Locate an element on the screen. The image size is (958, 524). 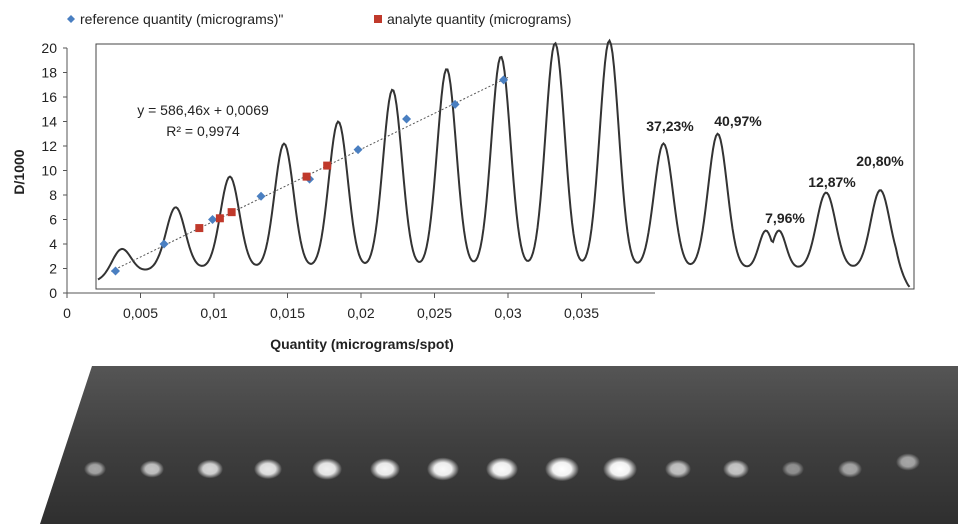
plate-spots is located at coordinates (502, 467).